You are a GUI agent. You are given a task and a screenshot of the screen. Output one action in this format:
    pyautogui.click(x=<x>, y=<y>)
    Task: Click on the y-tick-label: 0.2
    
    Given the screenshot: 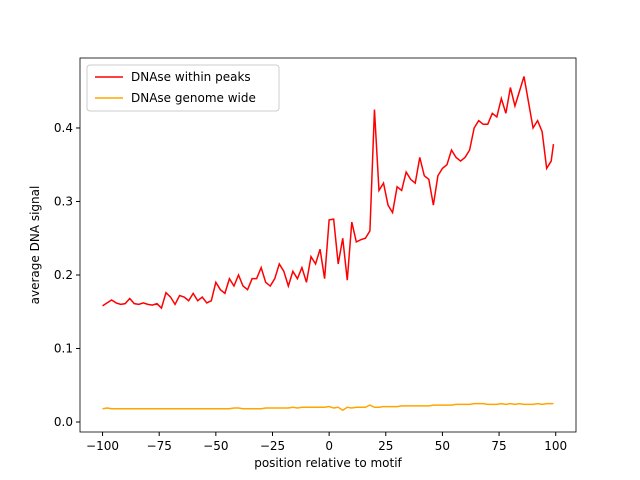 What is the action you would take?
    pyautogui.click(x=63, y=275)
    